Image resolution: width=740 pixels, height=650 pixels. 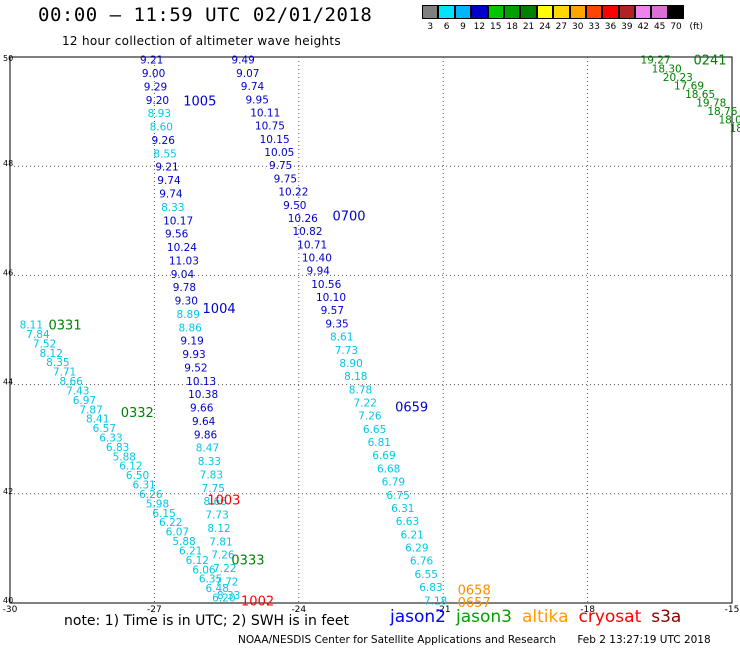 What do you see at coordinates (512, 27) in the screenshot?
I see `scale-label: 18` at bounding box center [512, 27].